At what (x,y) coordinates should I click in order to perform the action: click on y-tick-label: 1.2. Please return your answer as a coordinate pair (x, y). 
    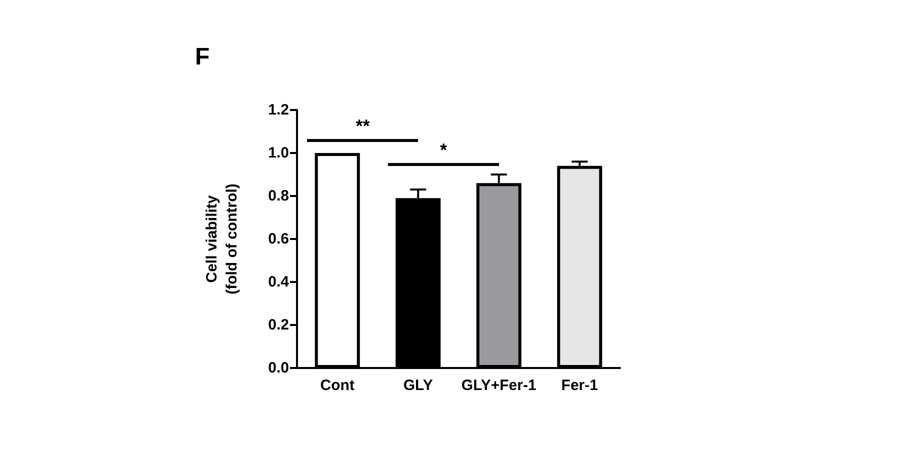
    Looking at the image, I should click on (278, 110).